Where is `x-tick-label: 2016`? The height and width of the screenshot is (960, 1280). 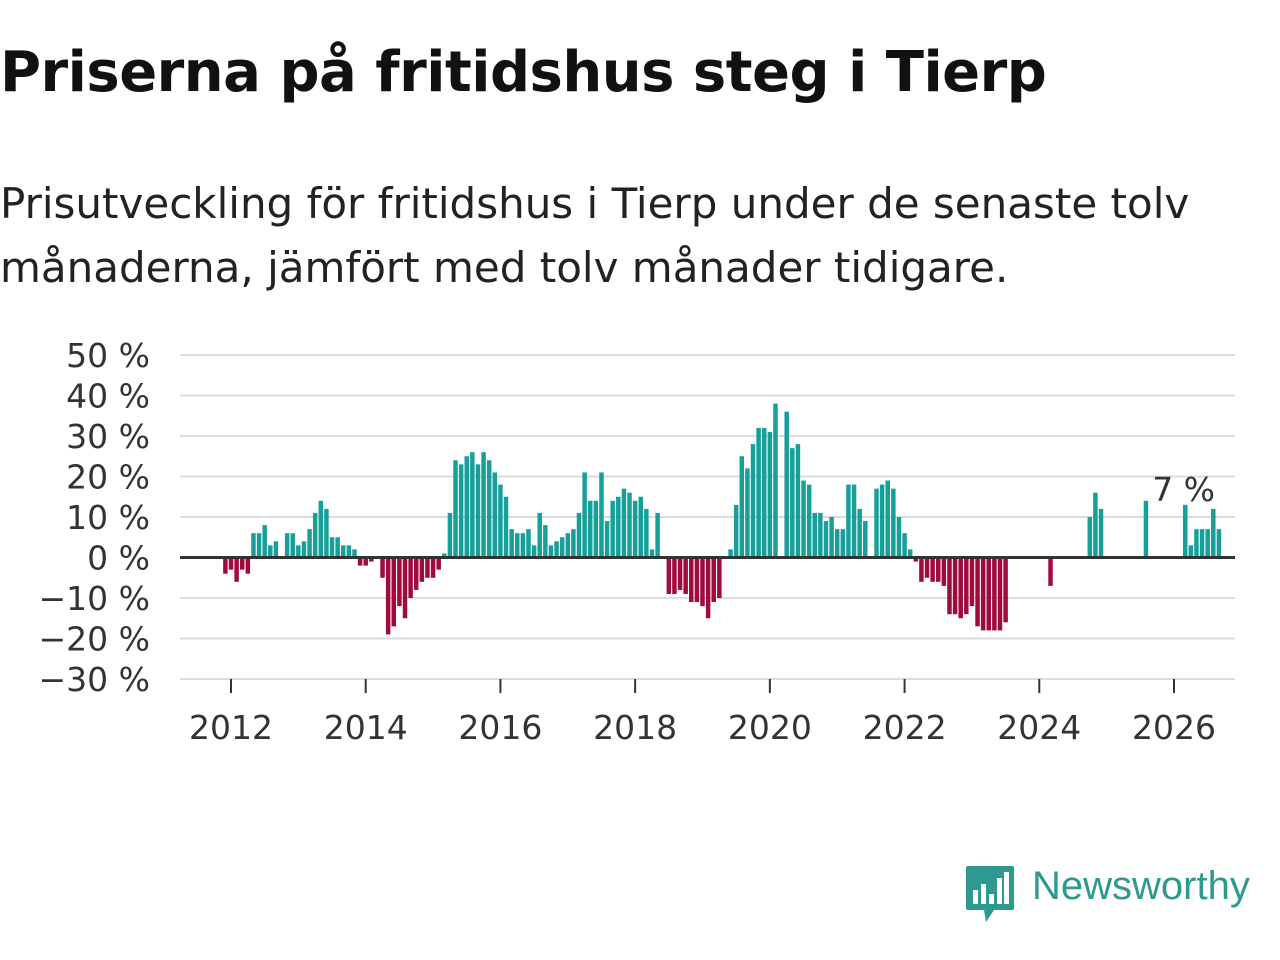
x-tick-label: 2016 is located at coordinates (500, 727).